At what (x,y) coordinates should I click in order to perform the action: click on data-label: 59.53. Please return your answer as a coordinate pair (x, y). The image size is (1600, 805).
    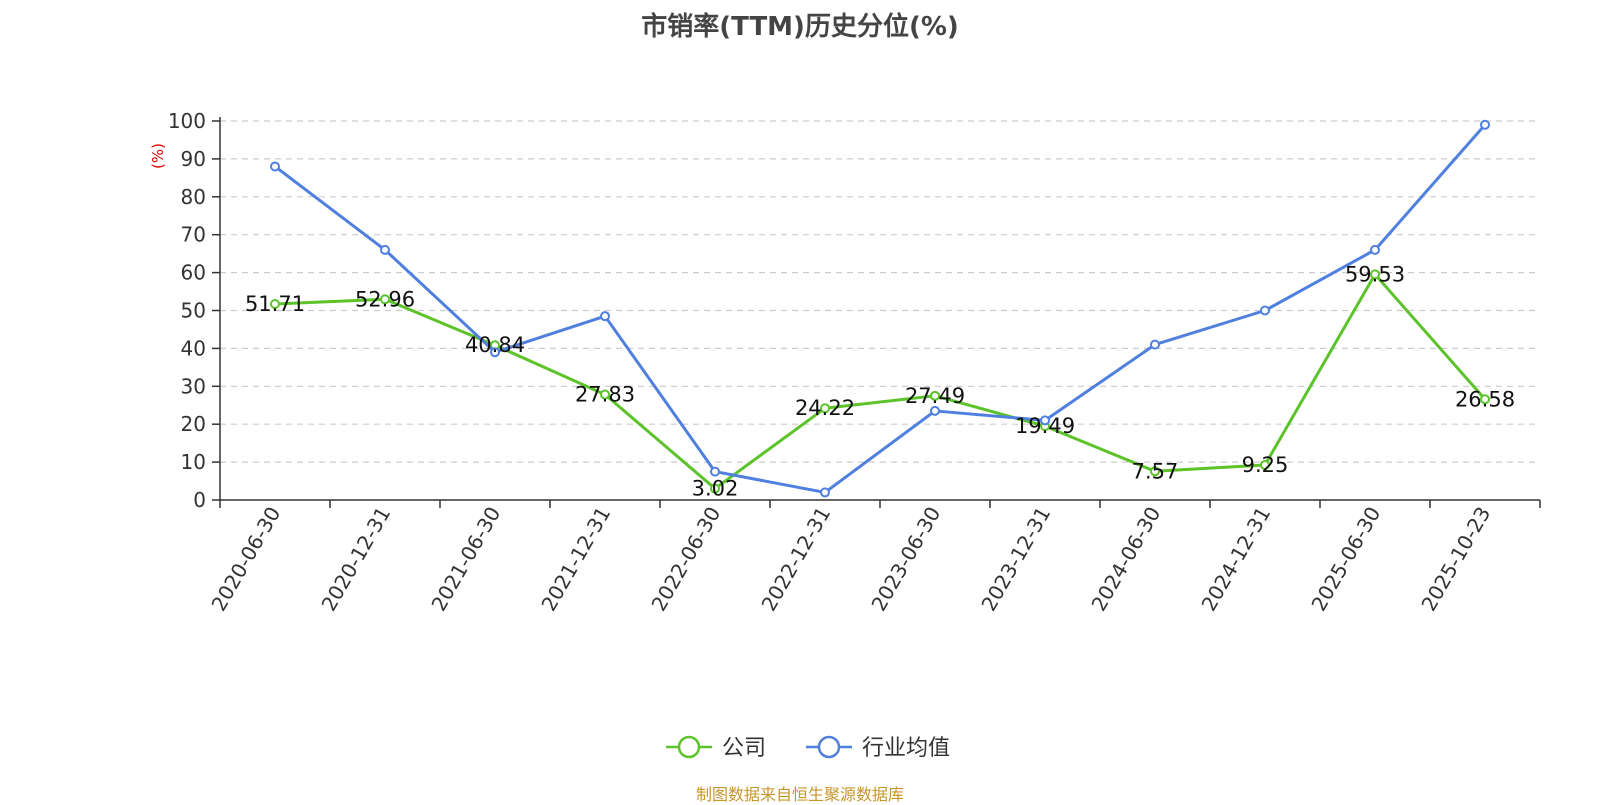
    Looking at the image, I should click on (1375, 274).